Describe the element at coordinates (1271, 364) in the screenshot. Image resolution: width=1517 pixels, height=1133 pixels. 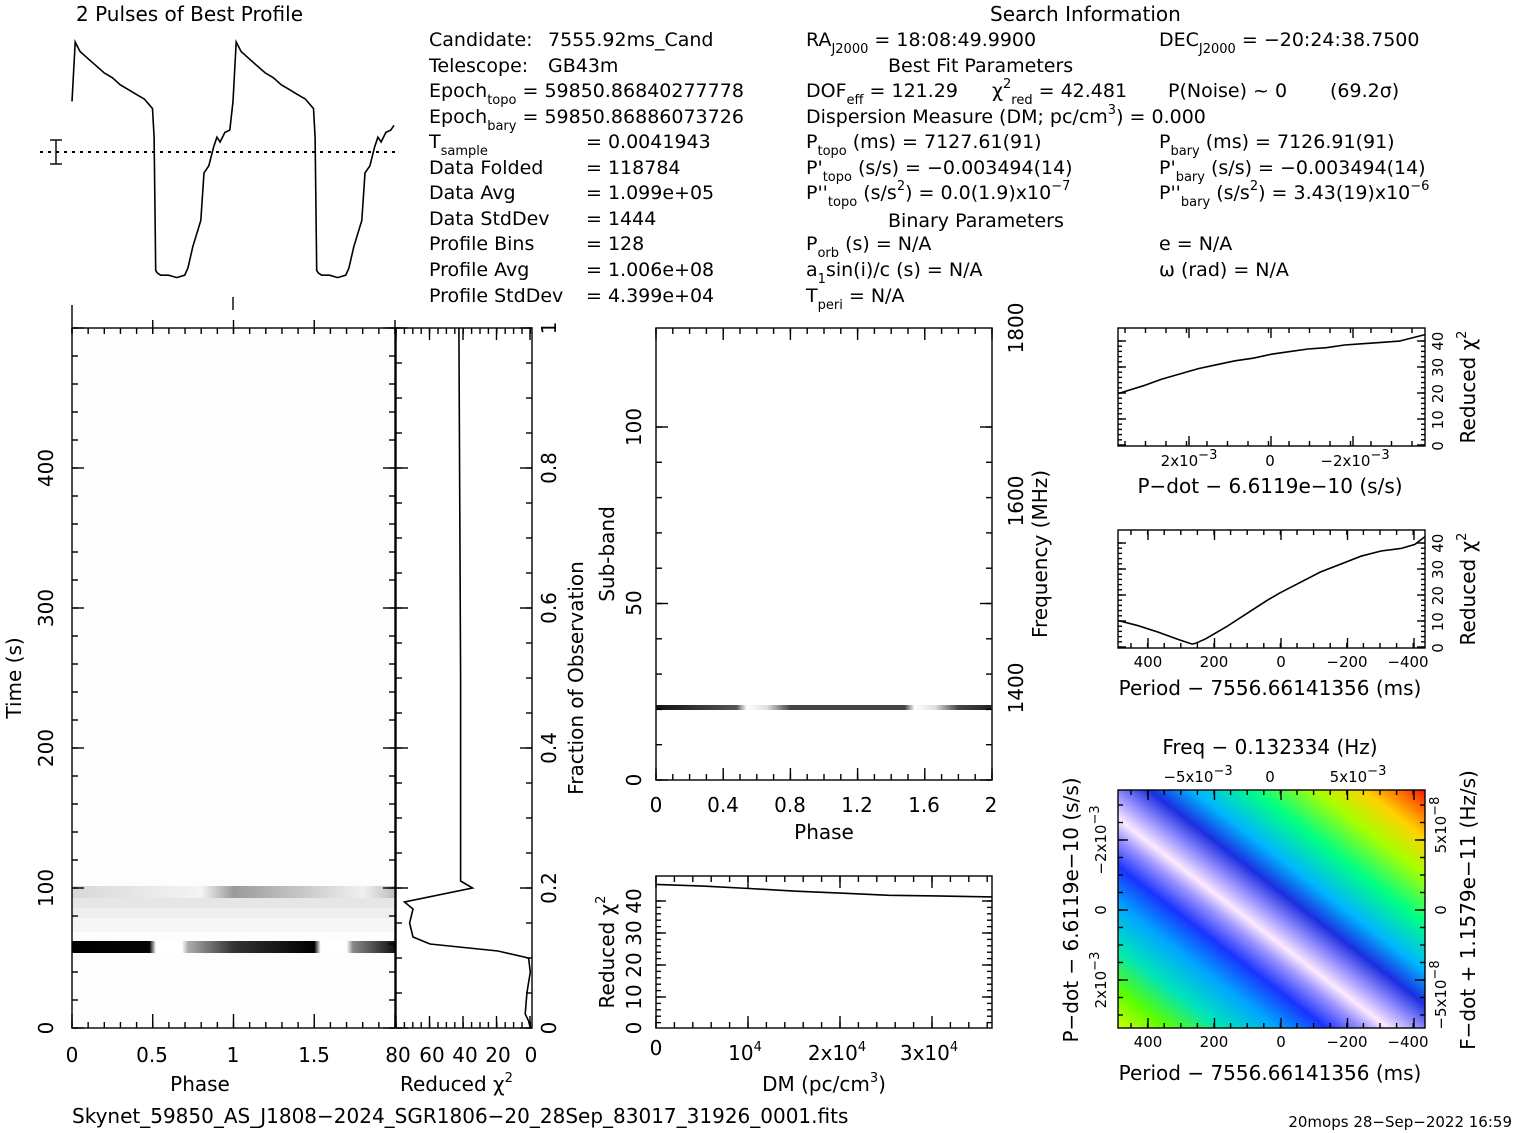
I see `pdot-trace` at that location.